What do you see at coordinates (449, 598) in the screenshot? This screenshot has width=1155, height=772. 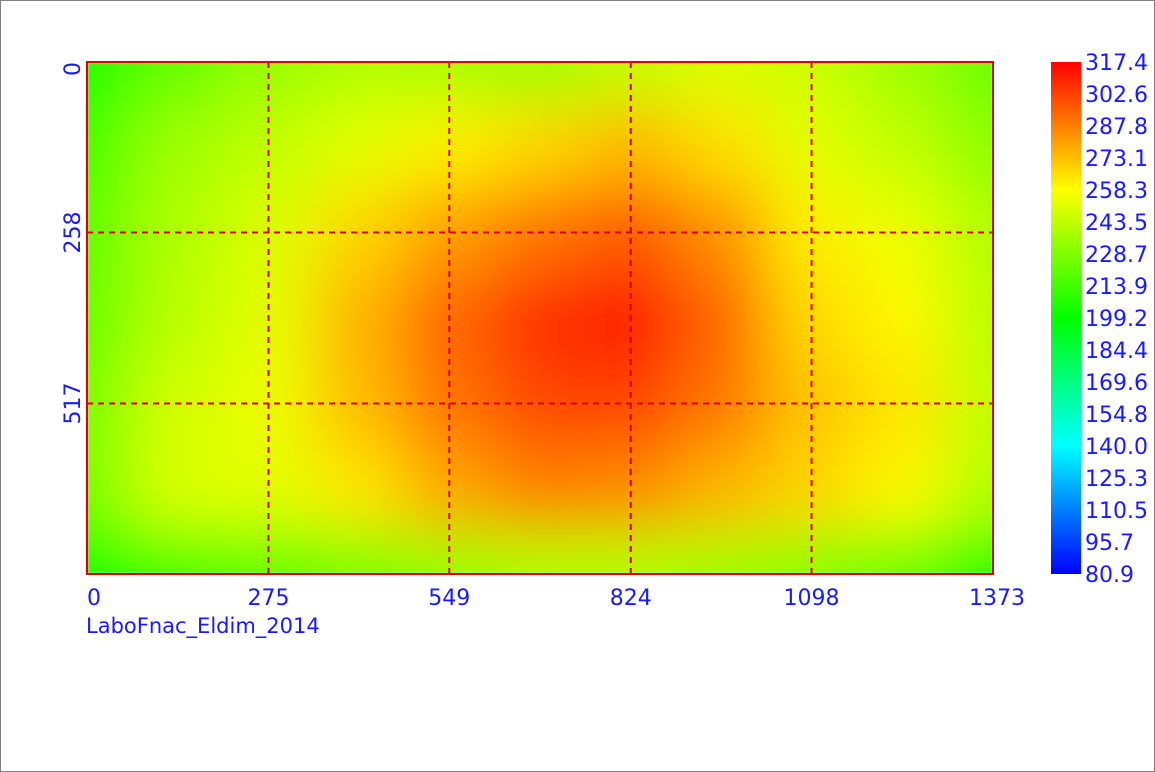 I see `x-tick-label: 549` at bounding box center [449, 598].